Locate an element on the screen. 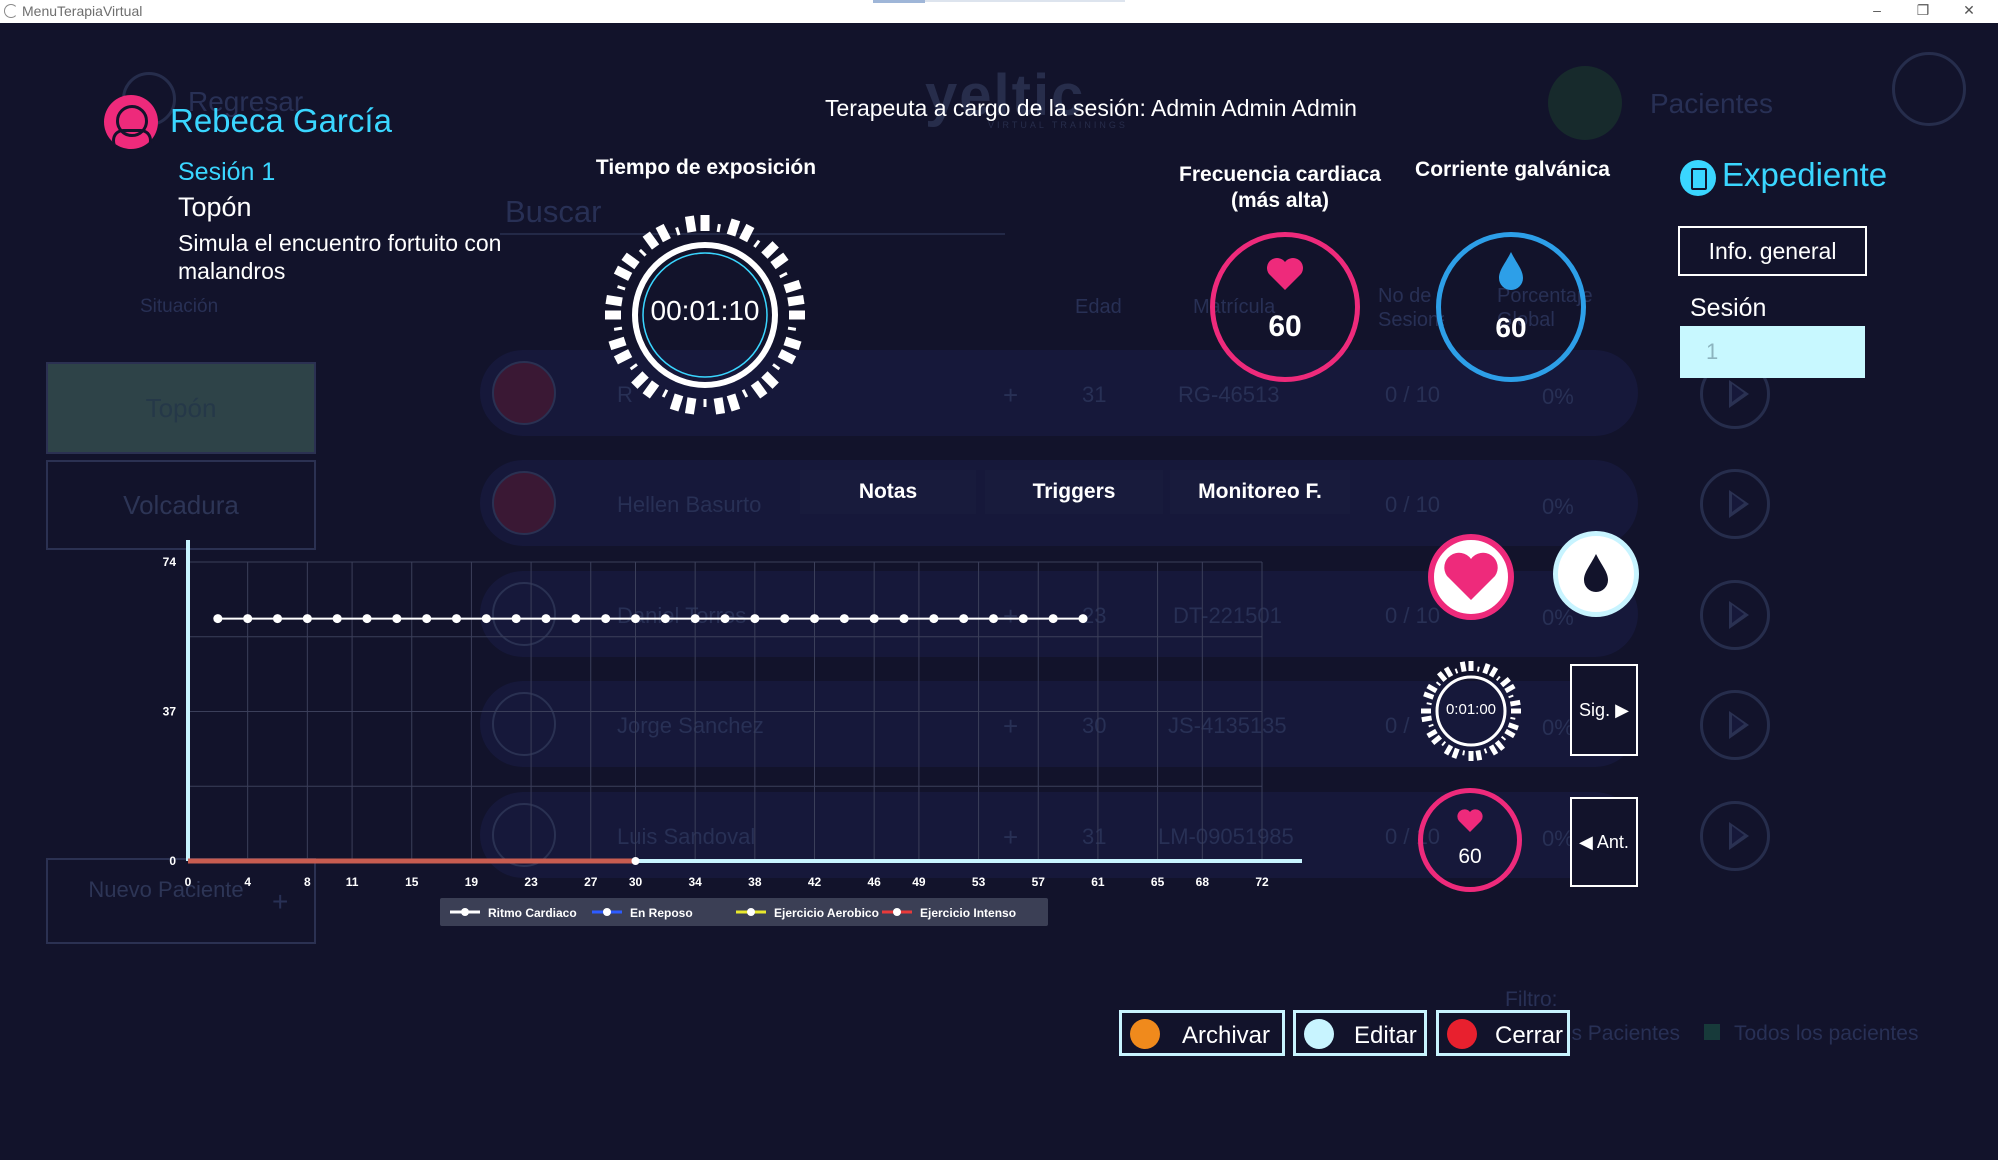 The height and width of the screenshot is (1162, 1998). y-tick-label: 0 is located at coordinates (172, 861).